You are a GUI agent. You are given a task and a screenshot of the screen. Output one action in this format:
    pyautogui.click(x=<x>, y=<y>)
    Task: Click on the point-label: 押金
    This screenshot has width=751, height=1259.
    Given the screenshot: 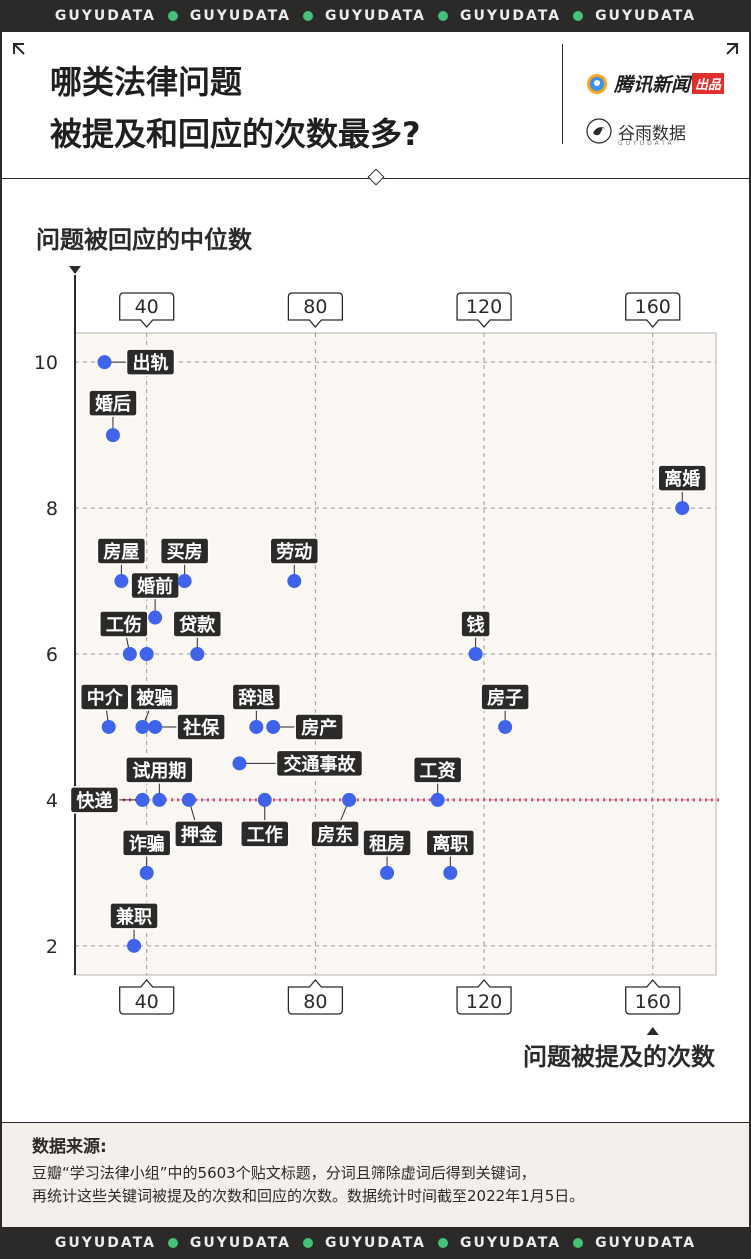 What is the action you would take?
    pyautogui.click(x=199, y=835)
    